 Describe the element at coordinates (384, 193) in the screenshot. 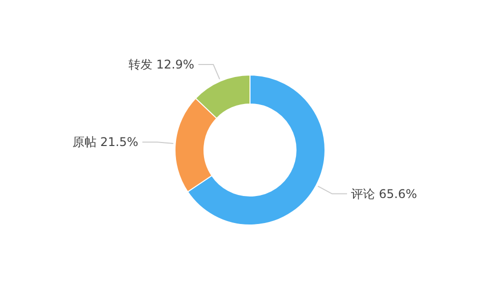

I see `slice-label: 评论 65.6%` at that location.